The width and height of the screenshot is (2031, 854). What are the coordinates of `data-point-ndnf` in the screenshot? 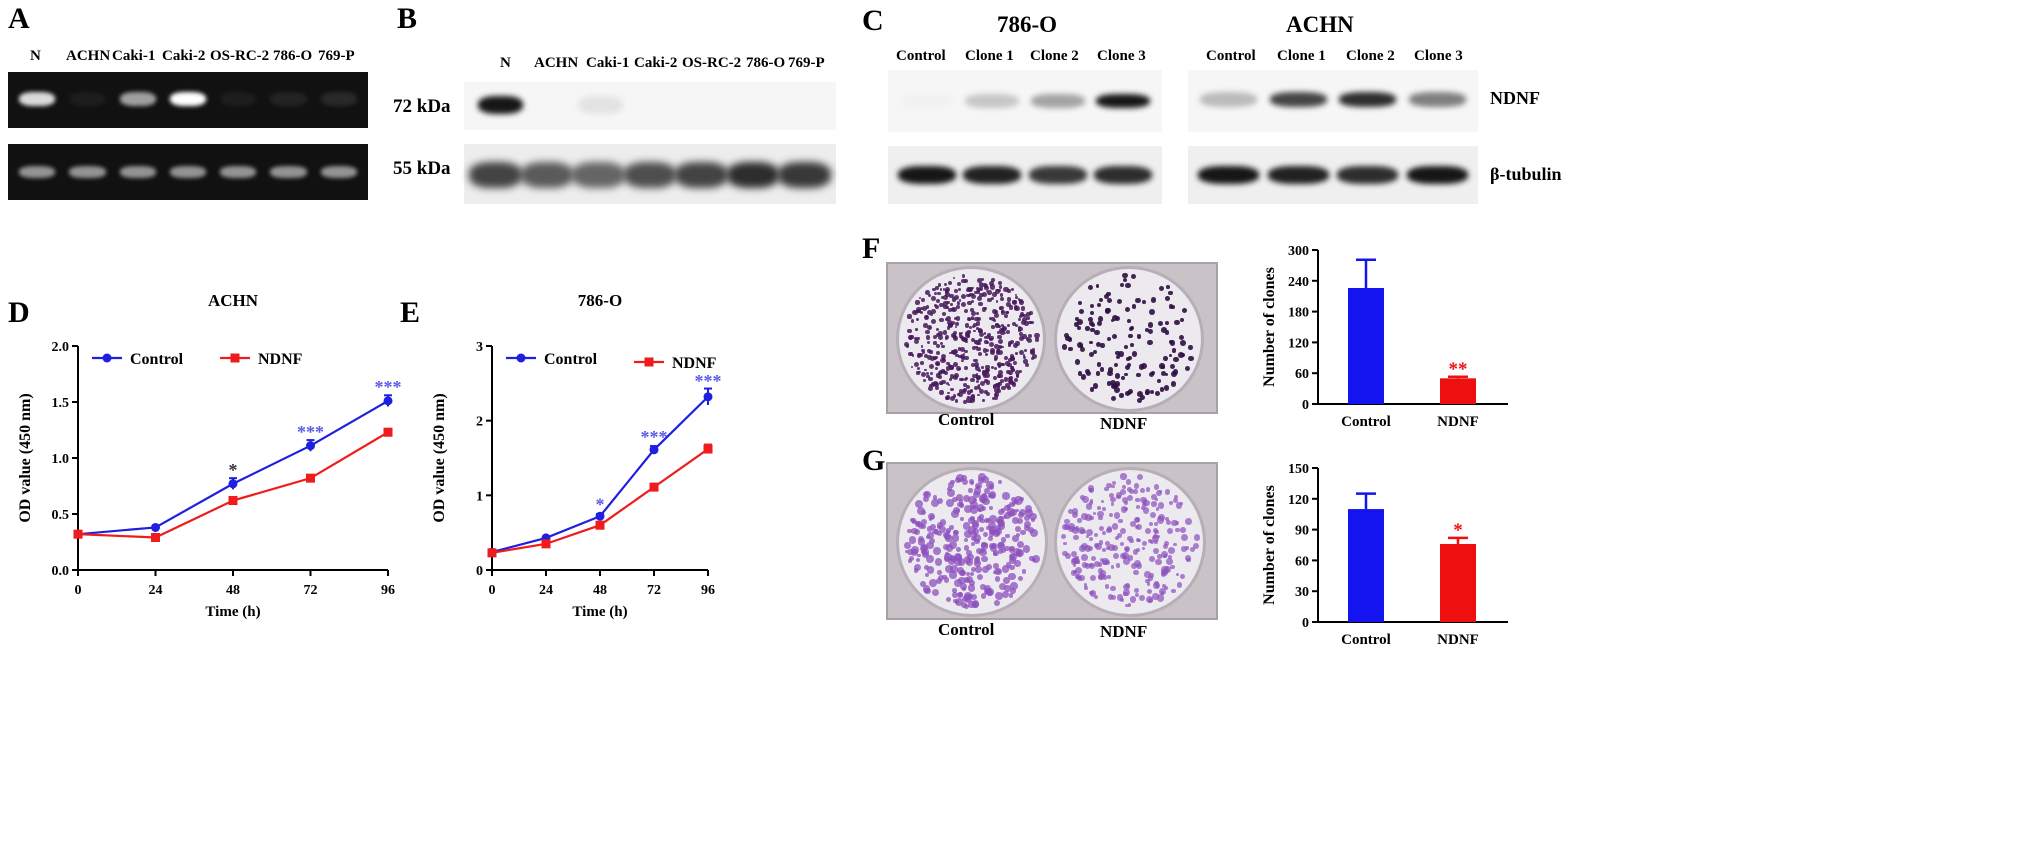 It's located at (492, 553).